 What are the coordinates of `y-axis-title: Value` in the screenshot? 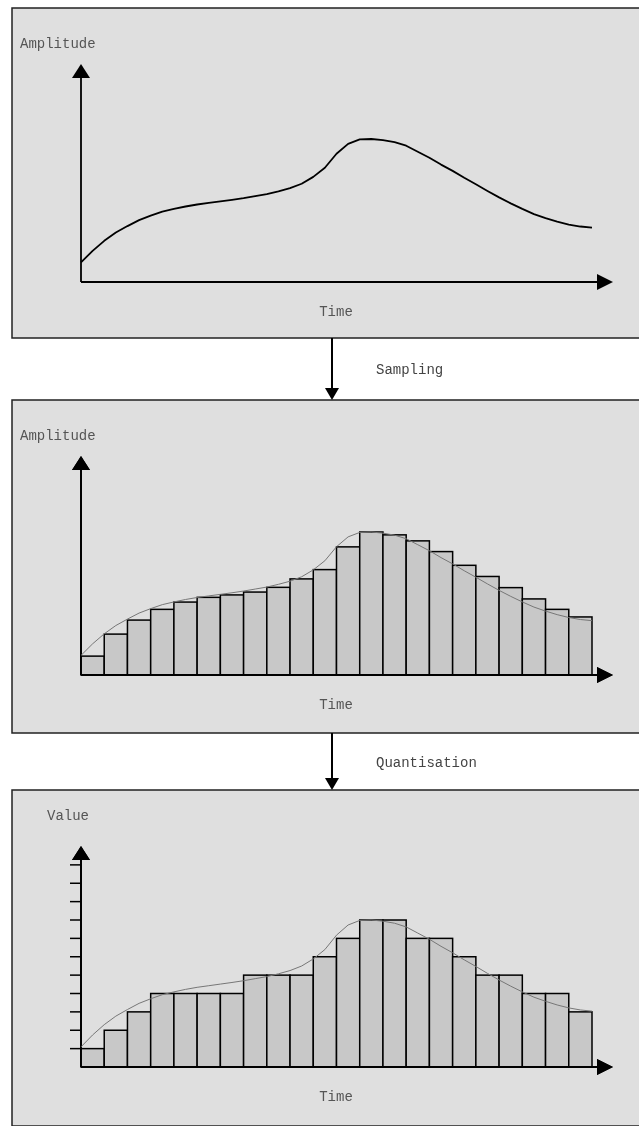 It's located at (68, 816).